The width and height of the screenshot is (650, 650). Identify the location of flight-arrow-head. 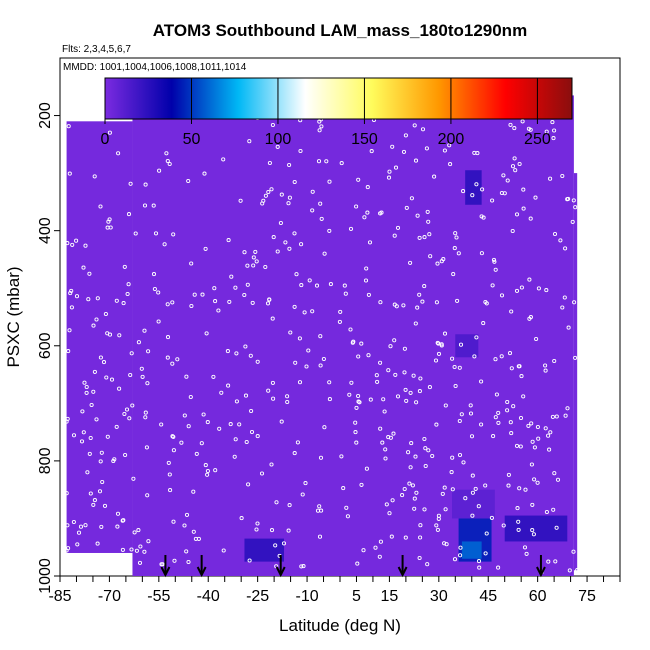
(165, 572).